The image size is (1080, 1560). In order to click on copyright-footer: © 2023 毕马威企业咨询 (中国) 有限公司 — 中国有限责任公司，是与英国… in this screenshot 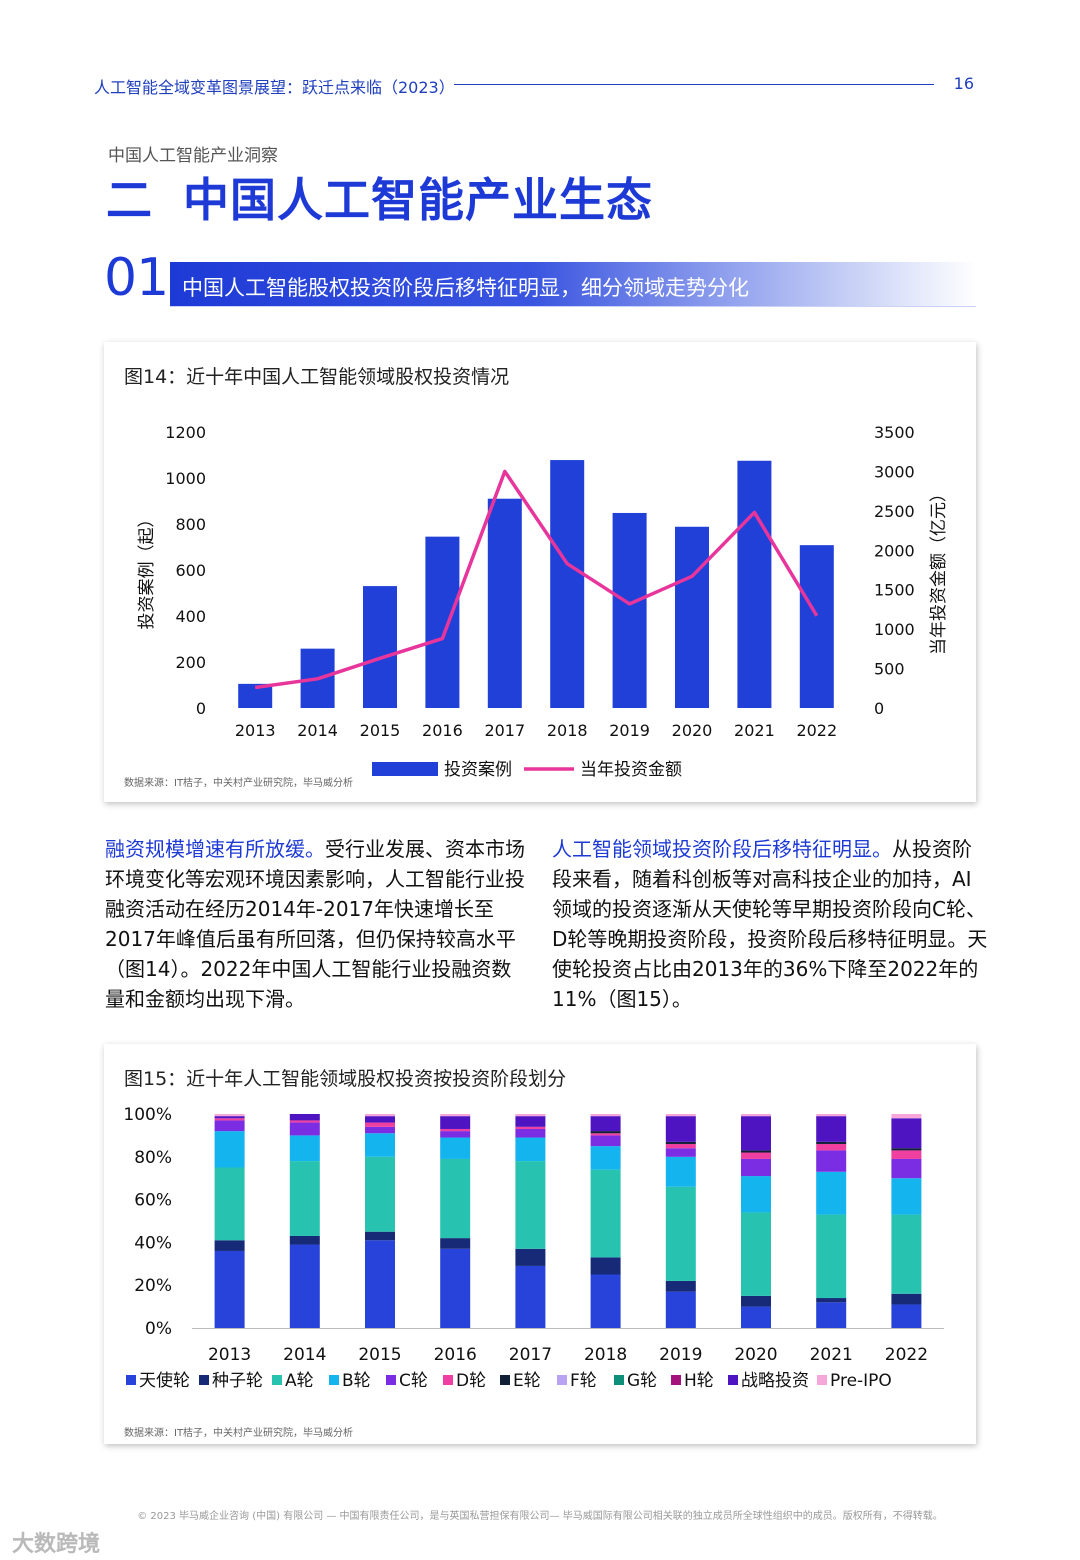, I will do `click(540, 1514)`.